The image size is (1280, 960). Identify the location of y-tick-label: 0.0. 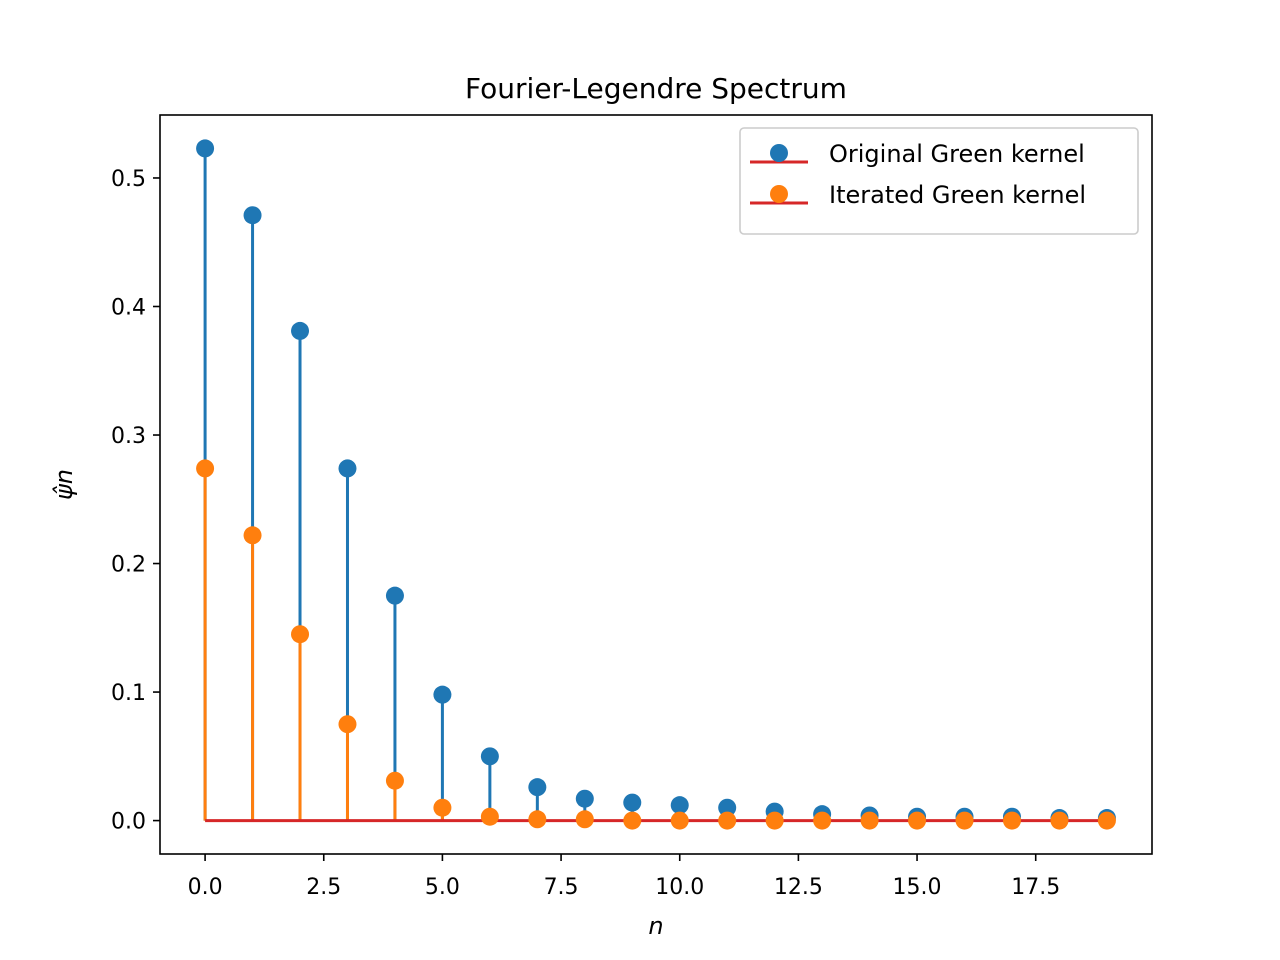
(128, 822).